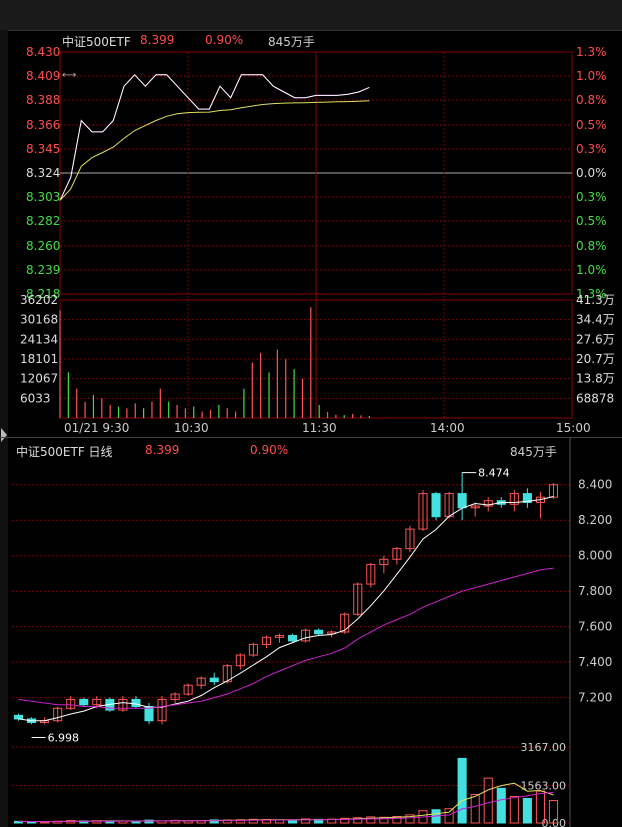  What do you see at coordinates (35, 398) in the screenshot?
I see `volume-tick-label: 6033` at bounding box center [35, 398].